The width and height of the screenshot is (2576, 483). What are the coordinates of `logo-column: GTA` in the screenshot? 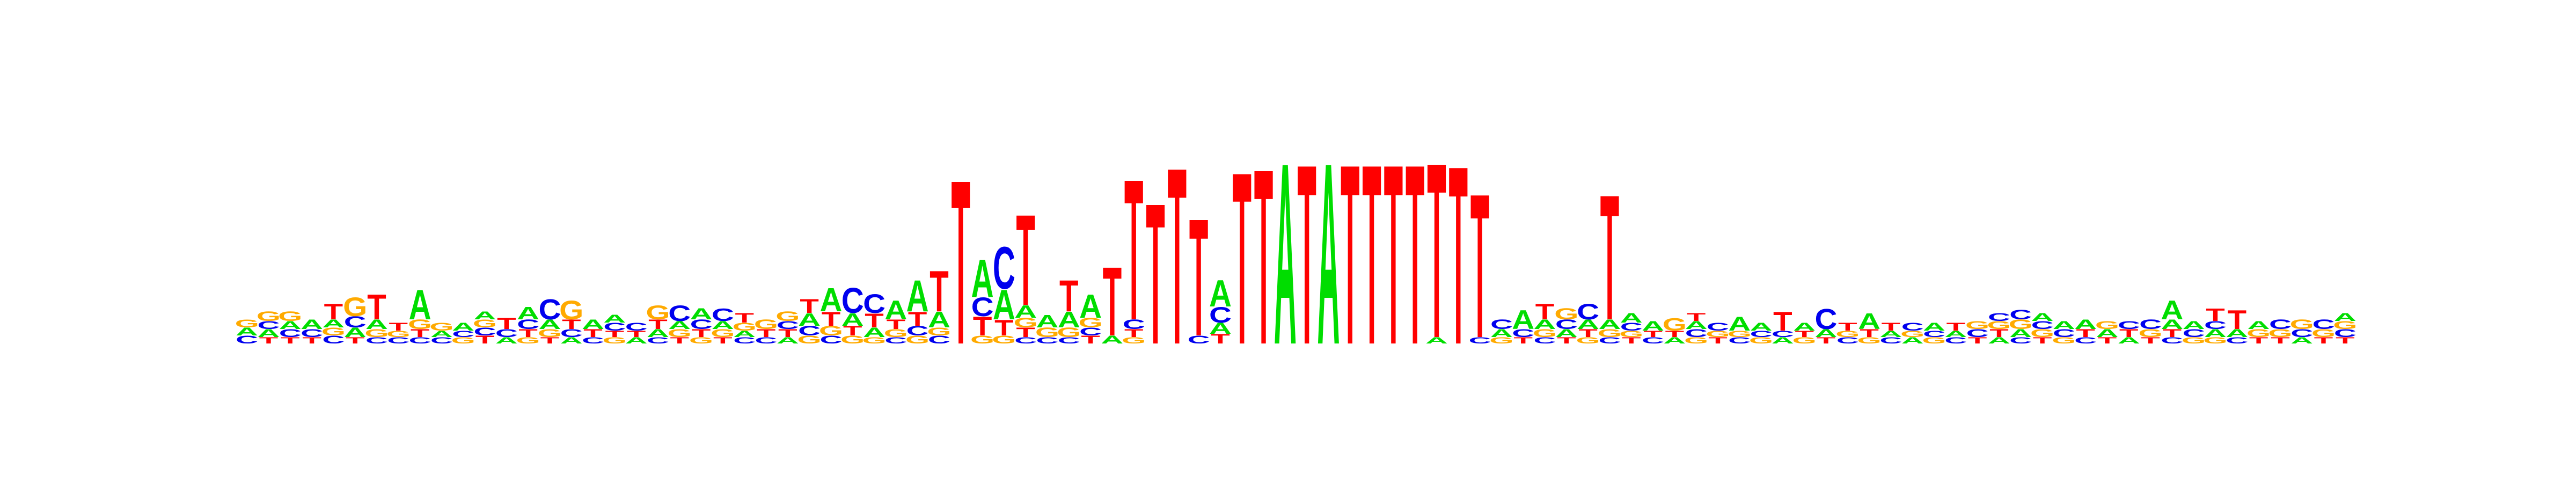 It's located at (1804, 333).